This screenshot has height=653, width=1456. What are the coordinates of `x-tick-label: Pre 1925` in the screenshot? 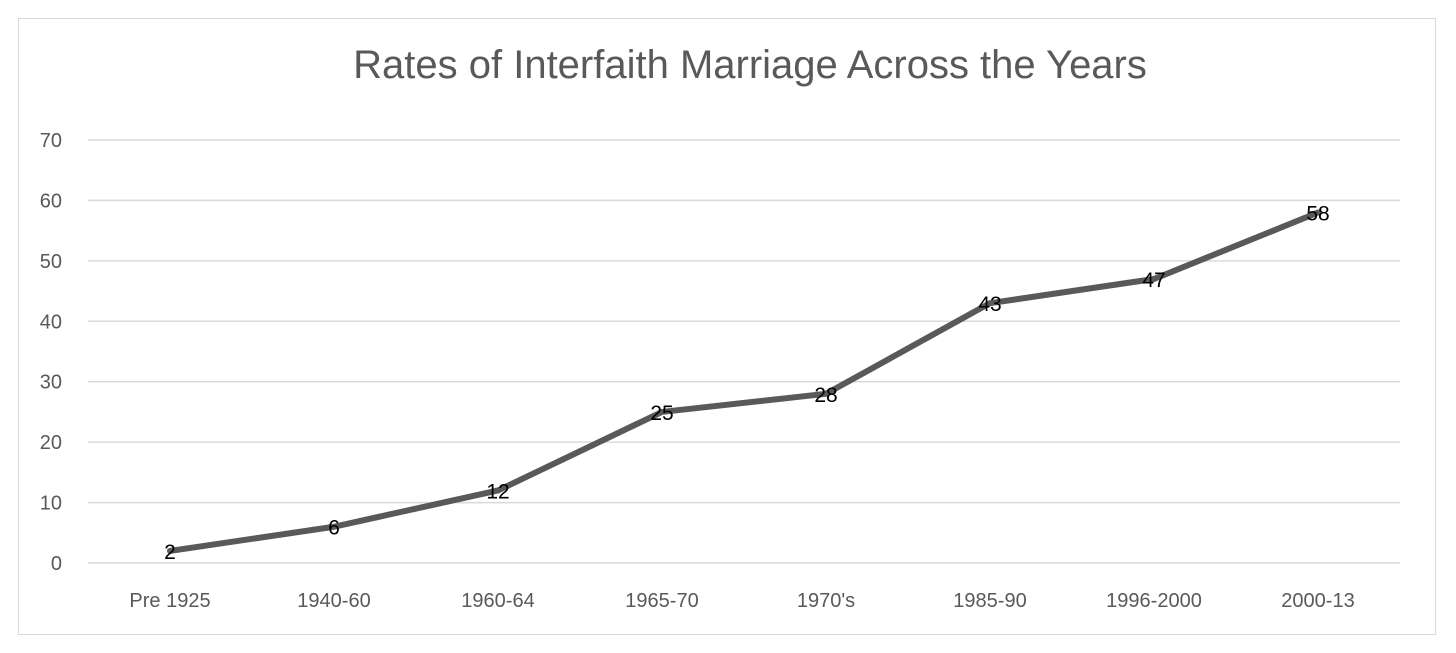 It's located at (169, 601).